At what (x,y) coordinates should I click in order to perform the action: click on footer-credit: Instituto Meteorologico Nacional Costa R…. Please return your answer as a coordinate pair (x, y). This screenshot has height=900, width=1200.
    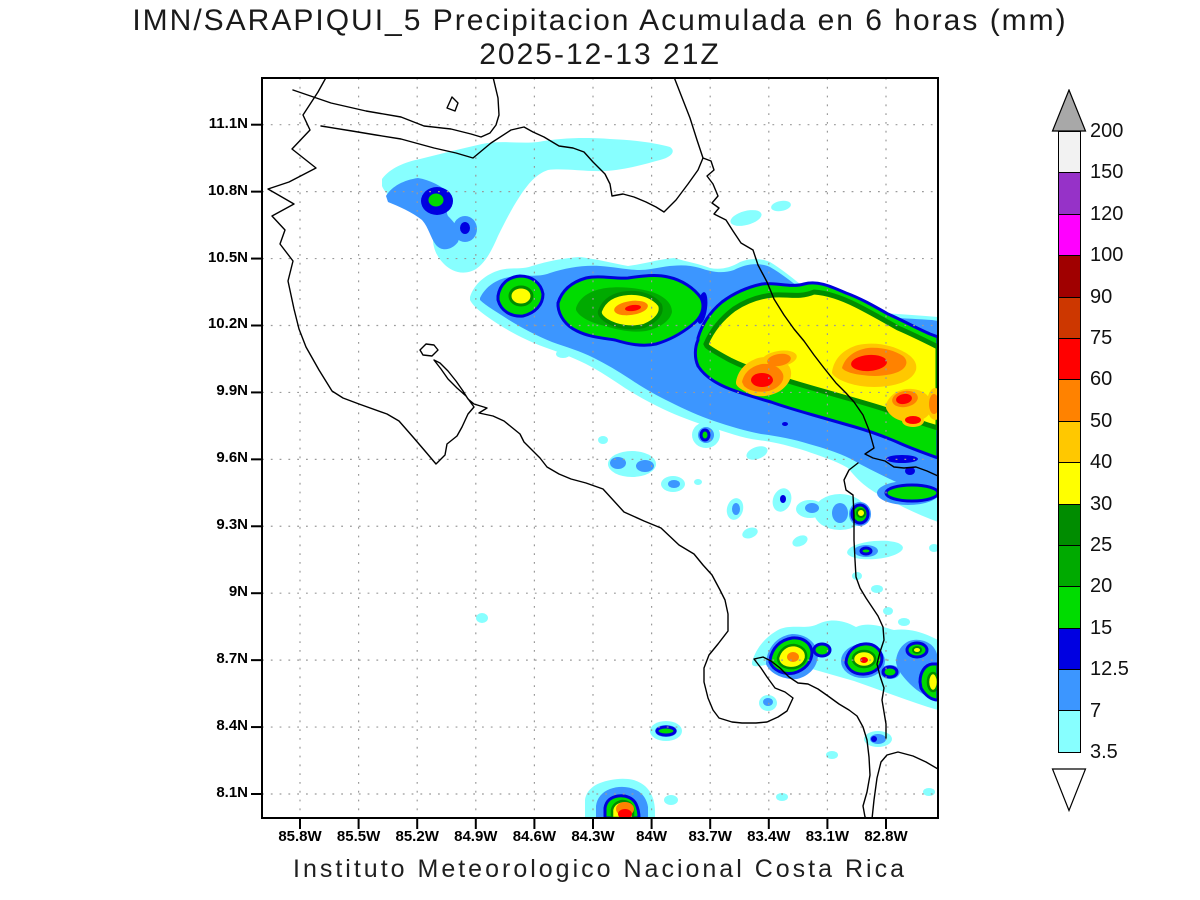
    Looking at the image, I should click on (600, 869).